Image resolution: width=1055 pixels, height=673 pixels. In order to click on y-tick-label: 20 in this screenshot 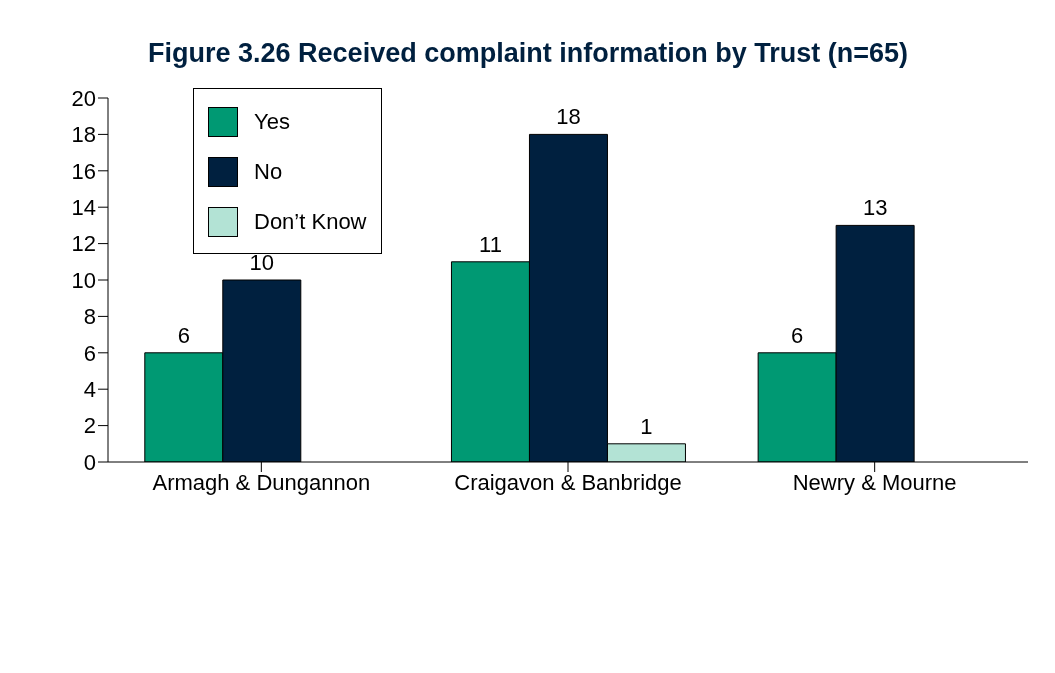, I will do `click(83, 98)`.